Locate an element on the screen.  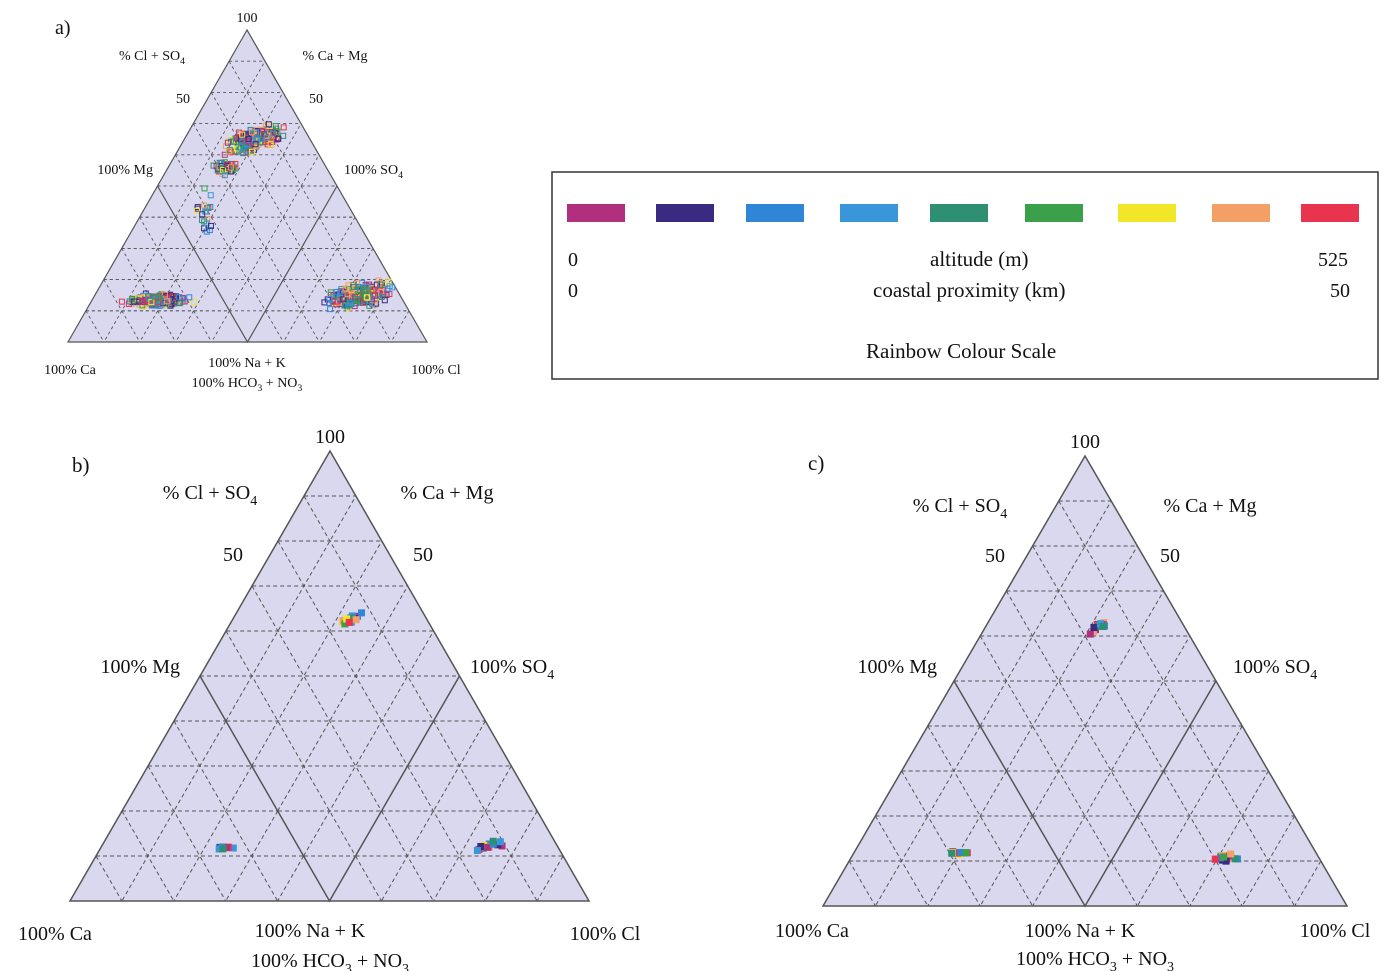
panel-label-c: c) is located at coordinates (816, 463).